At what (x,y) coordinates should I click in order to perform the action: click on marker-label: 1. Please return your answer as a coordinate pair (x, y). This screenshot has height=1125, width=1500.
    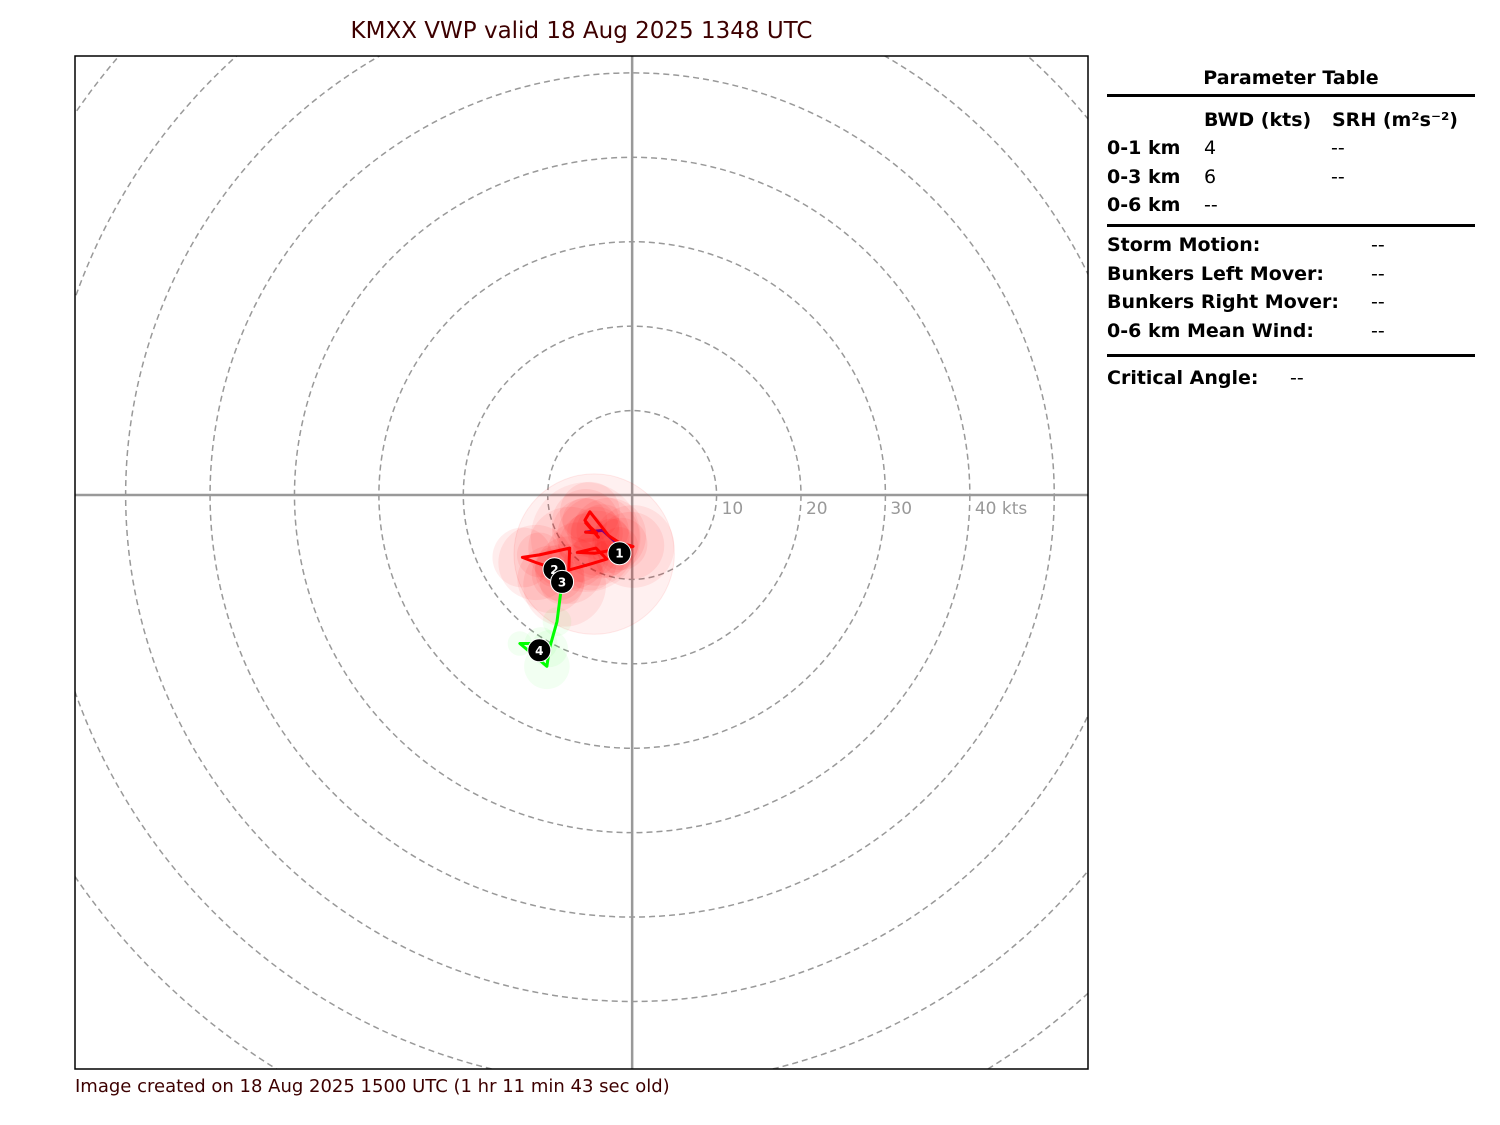
    Looking at the image, I should click on (619, 554).